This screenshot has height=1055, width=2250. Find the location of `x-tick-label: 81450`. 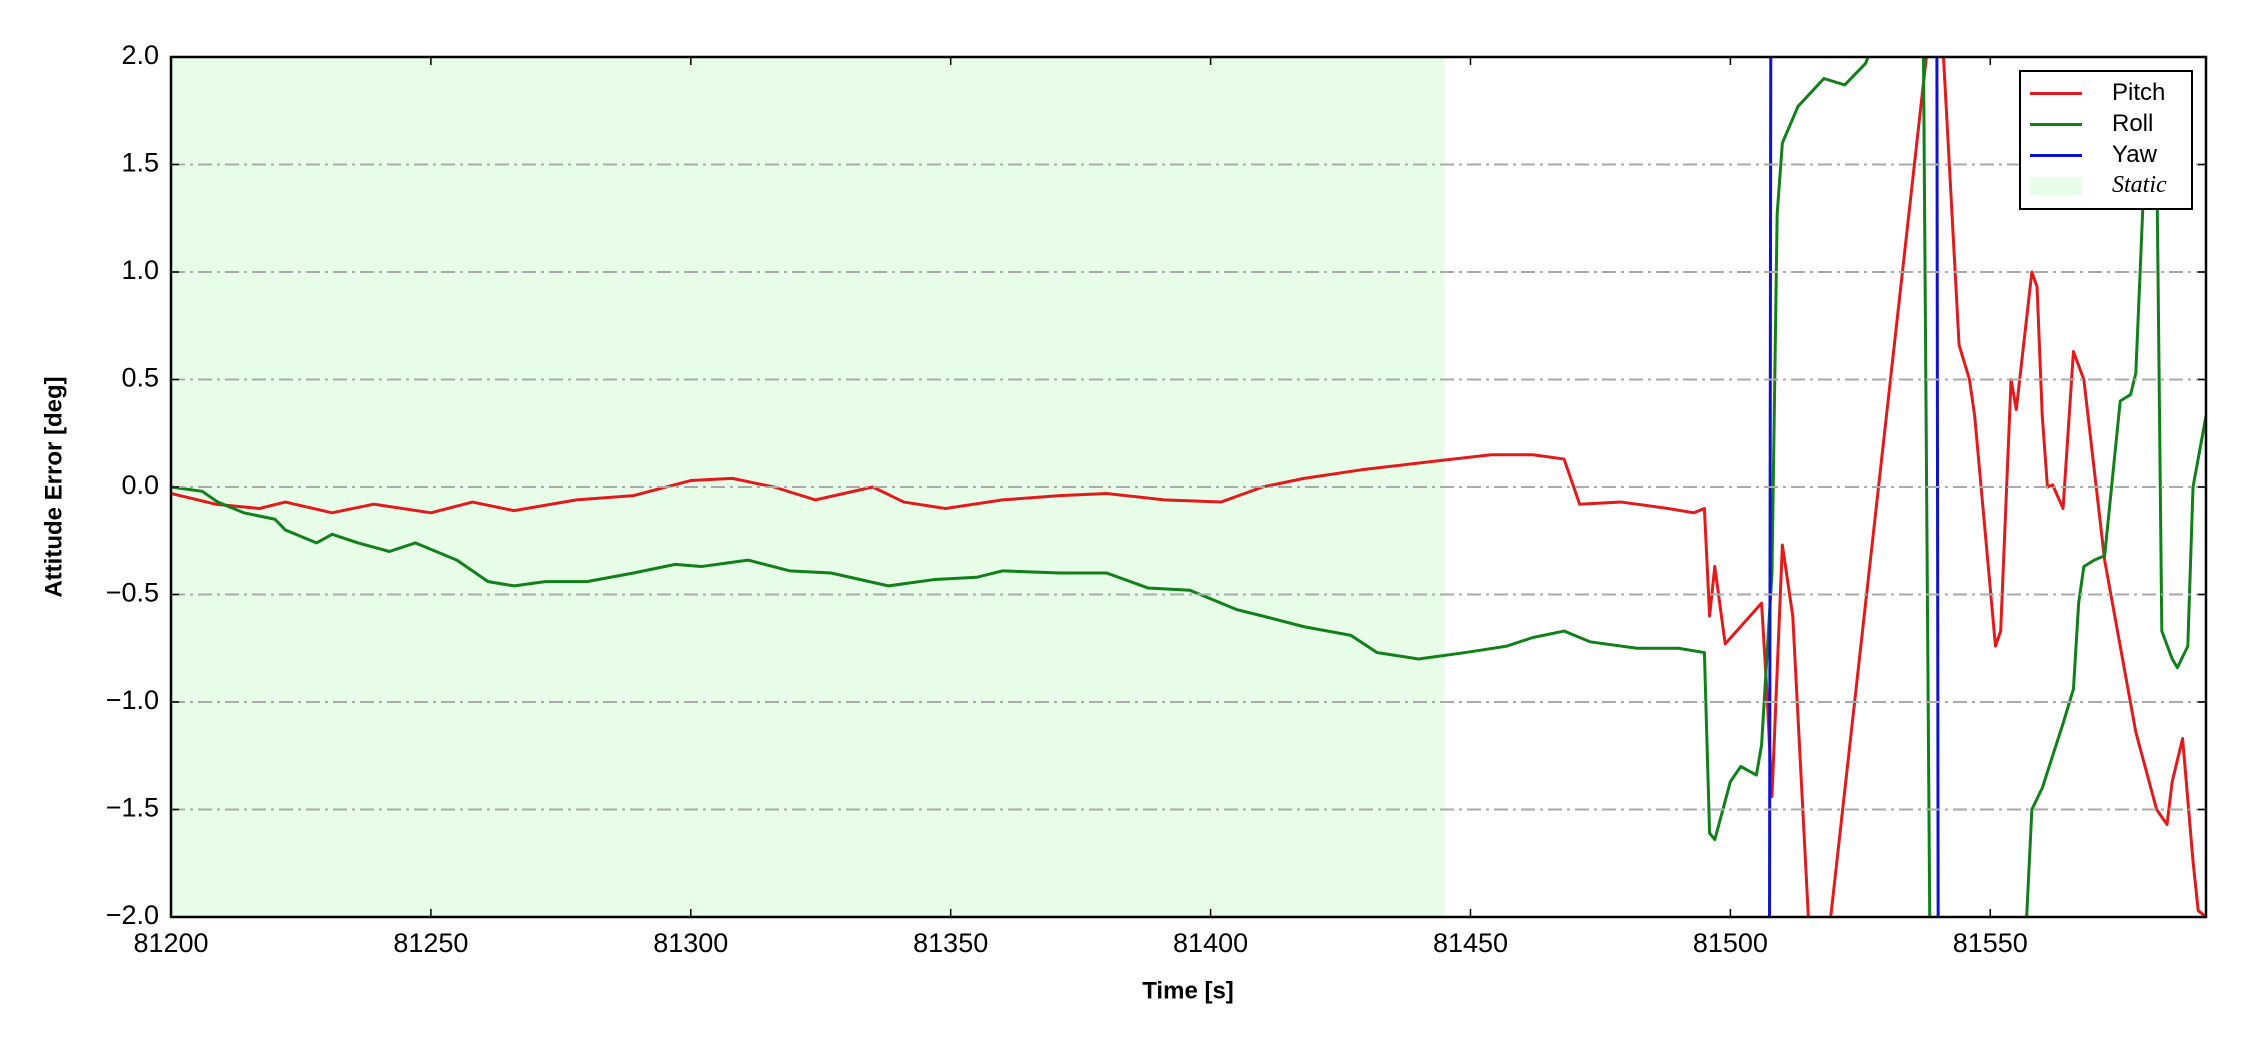

x-tick-label: 81450 is located at coordinates (1470, 943).